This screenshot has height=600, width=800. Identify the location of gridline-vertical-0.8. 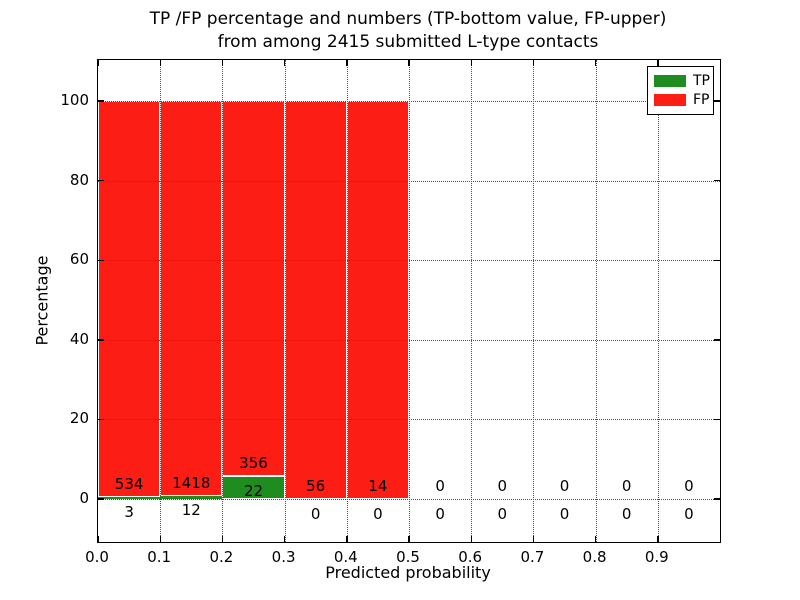
(596, 301).